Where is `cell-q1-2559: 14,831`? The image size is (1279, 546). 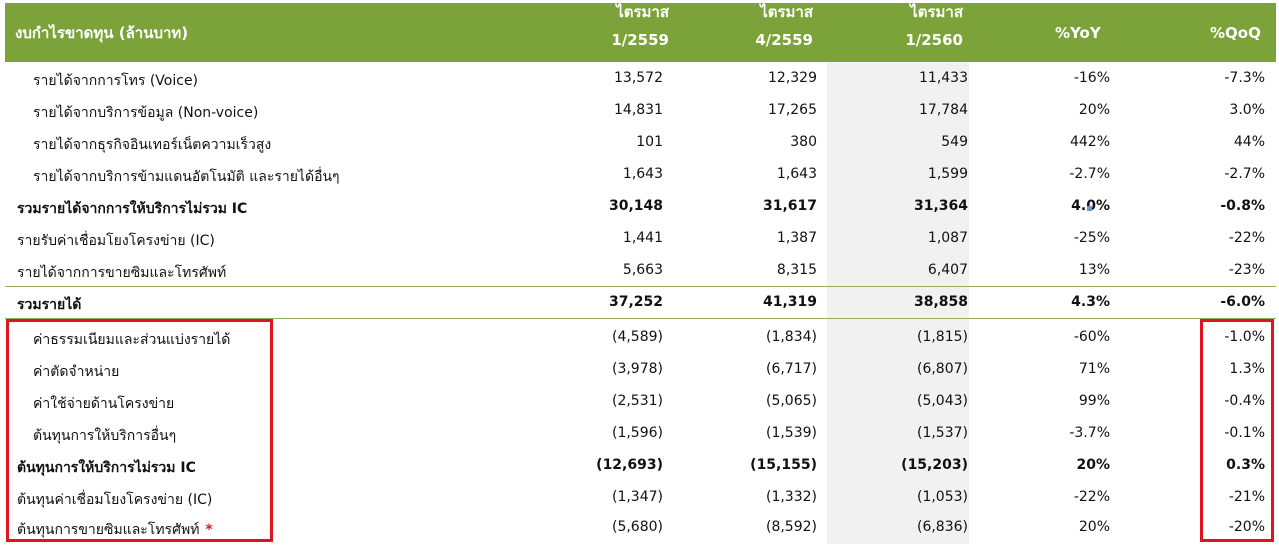
cell-q1-2559: 14,831 is located at coordinates (638, 110).